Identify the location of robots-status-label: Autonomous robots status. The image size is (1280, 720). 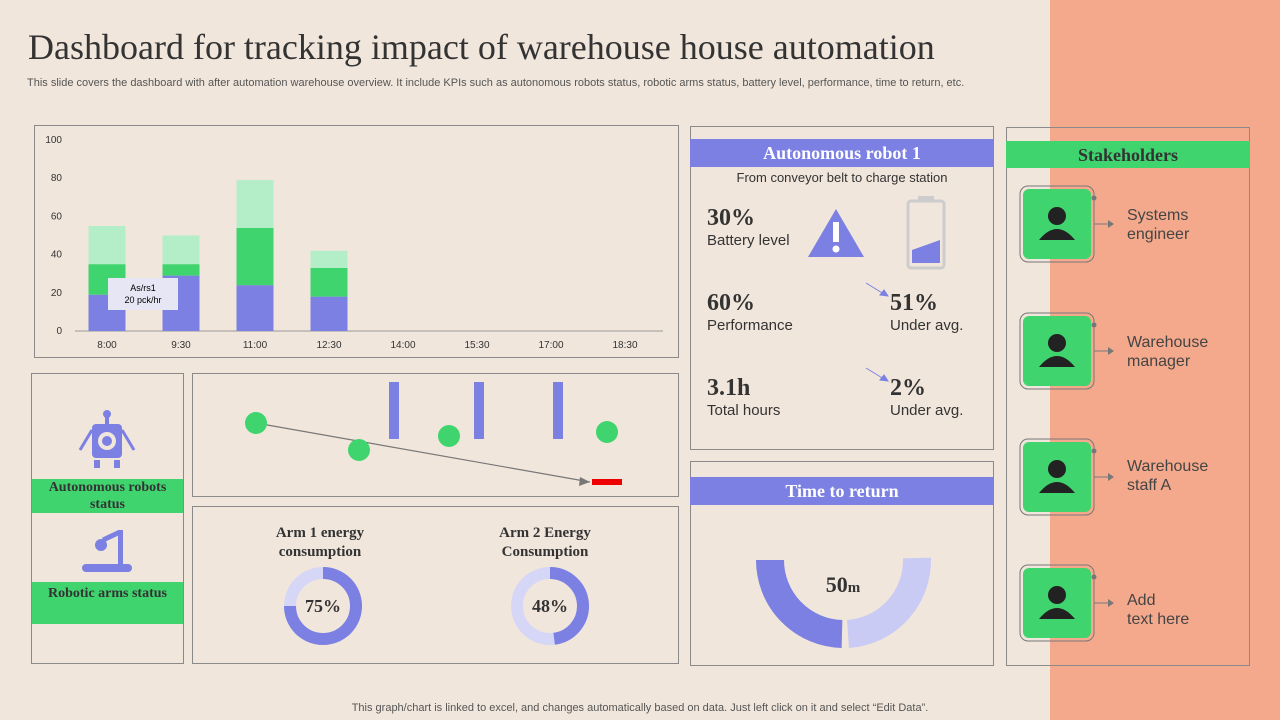
(107, 496).